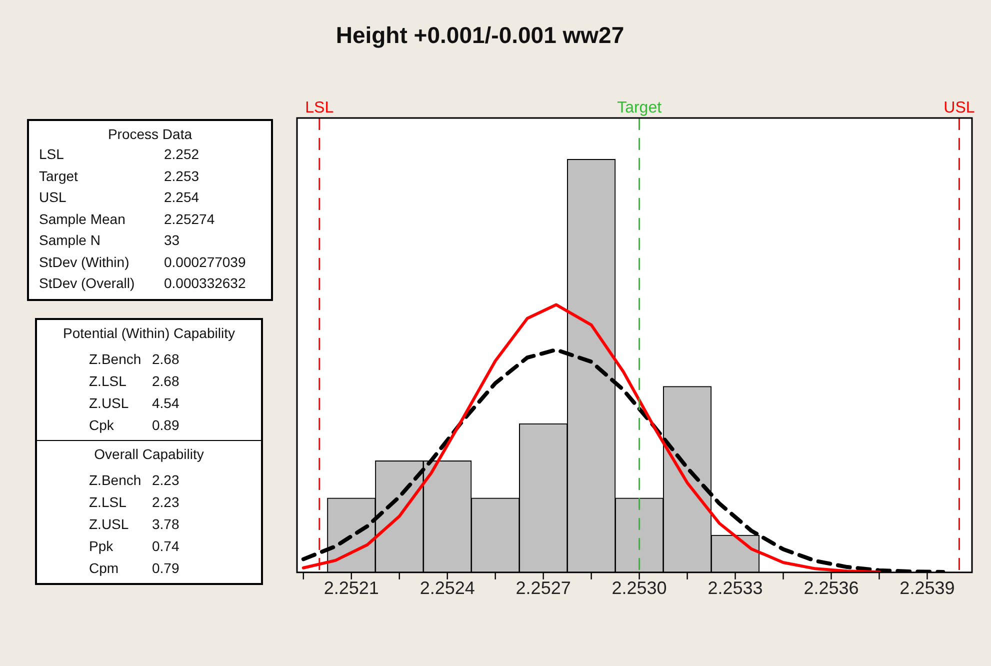 Image resolution: width=991 pixels, height=666 pixels. What do you see at coordinates (543, 588) in the screenshot?
I see `x-tick-label: 2.2527` at bounding box center [543, 588].